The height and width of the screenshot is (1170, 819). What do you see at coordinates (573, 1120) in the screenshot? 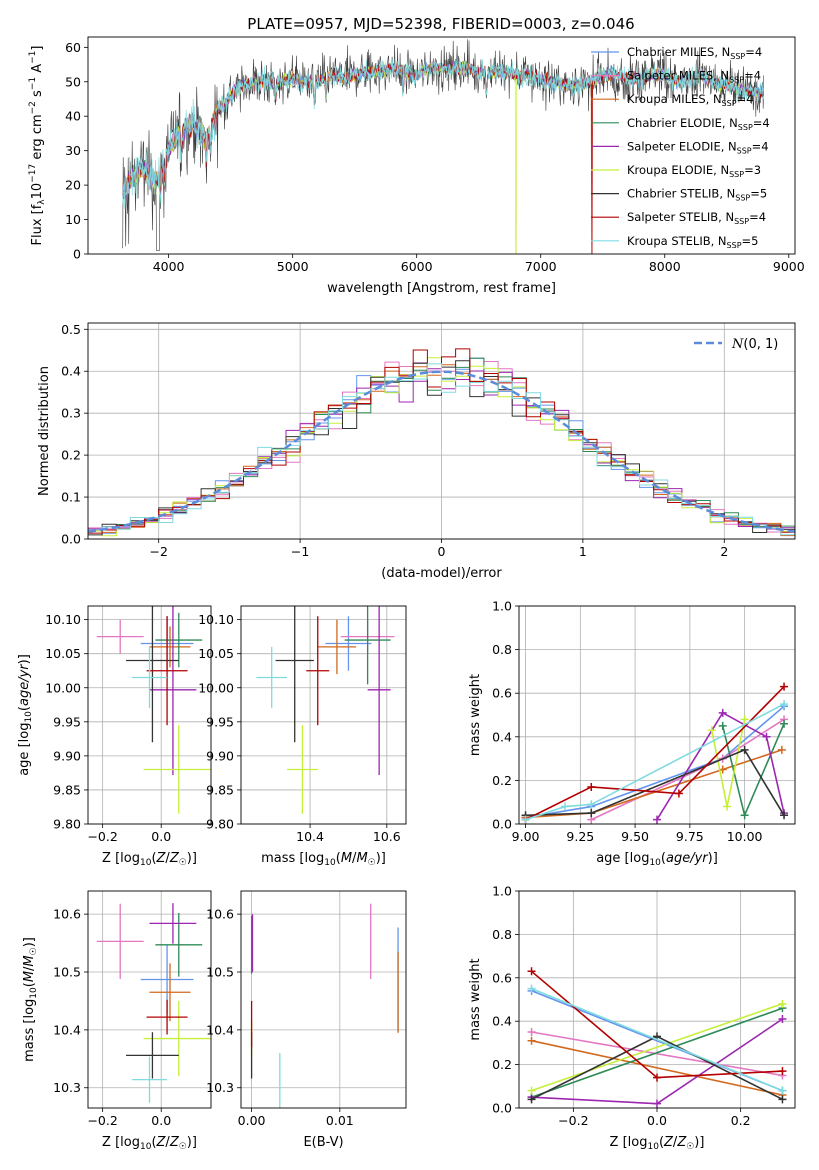
I see `x-tick-label: −0.2` at bounding box center [573, 1120].